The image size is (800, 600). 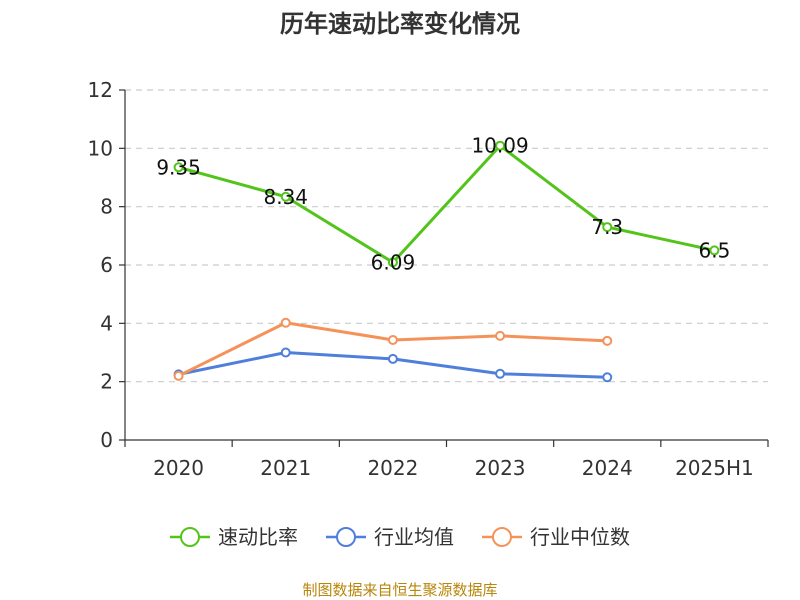 What do you see at coordinates (392, 468) in the screenshot?
I see `x-tick-label: 2022` at bounding box center [392, 468].